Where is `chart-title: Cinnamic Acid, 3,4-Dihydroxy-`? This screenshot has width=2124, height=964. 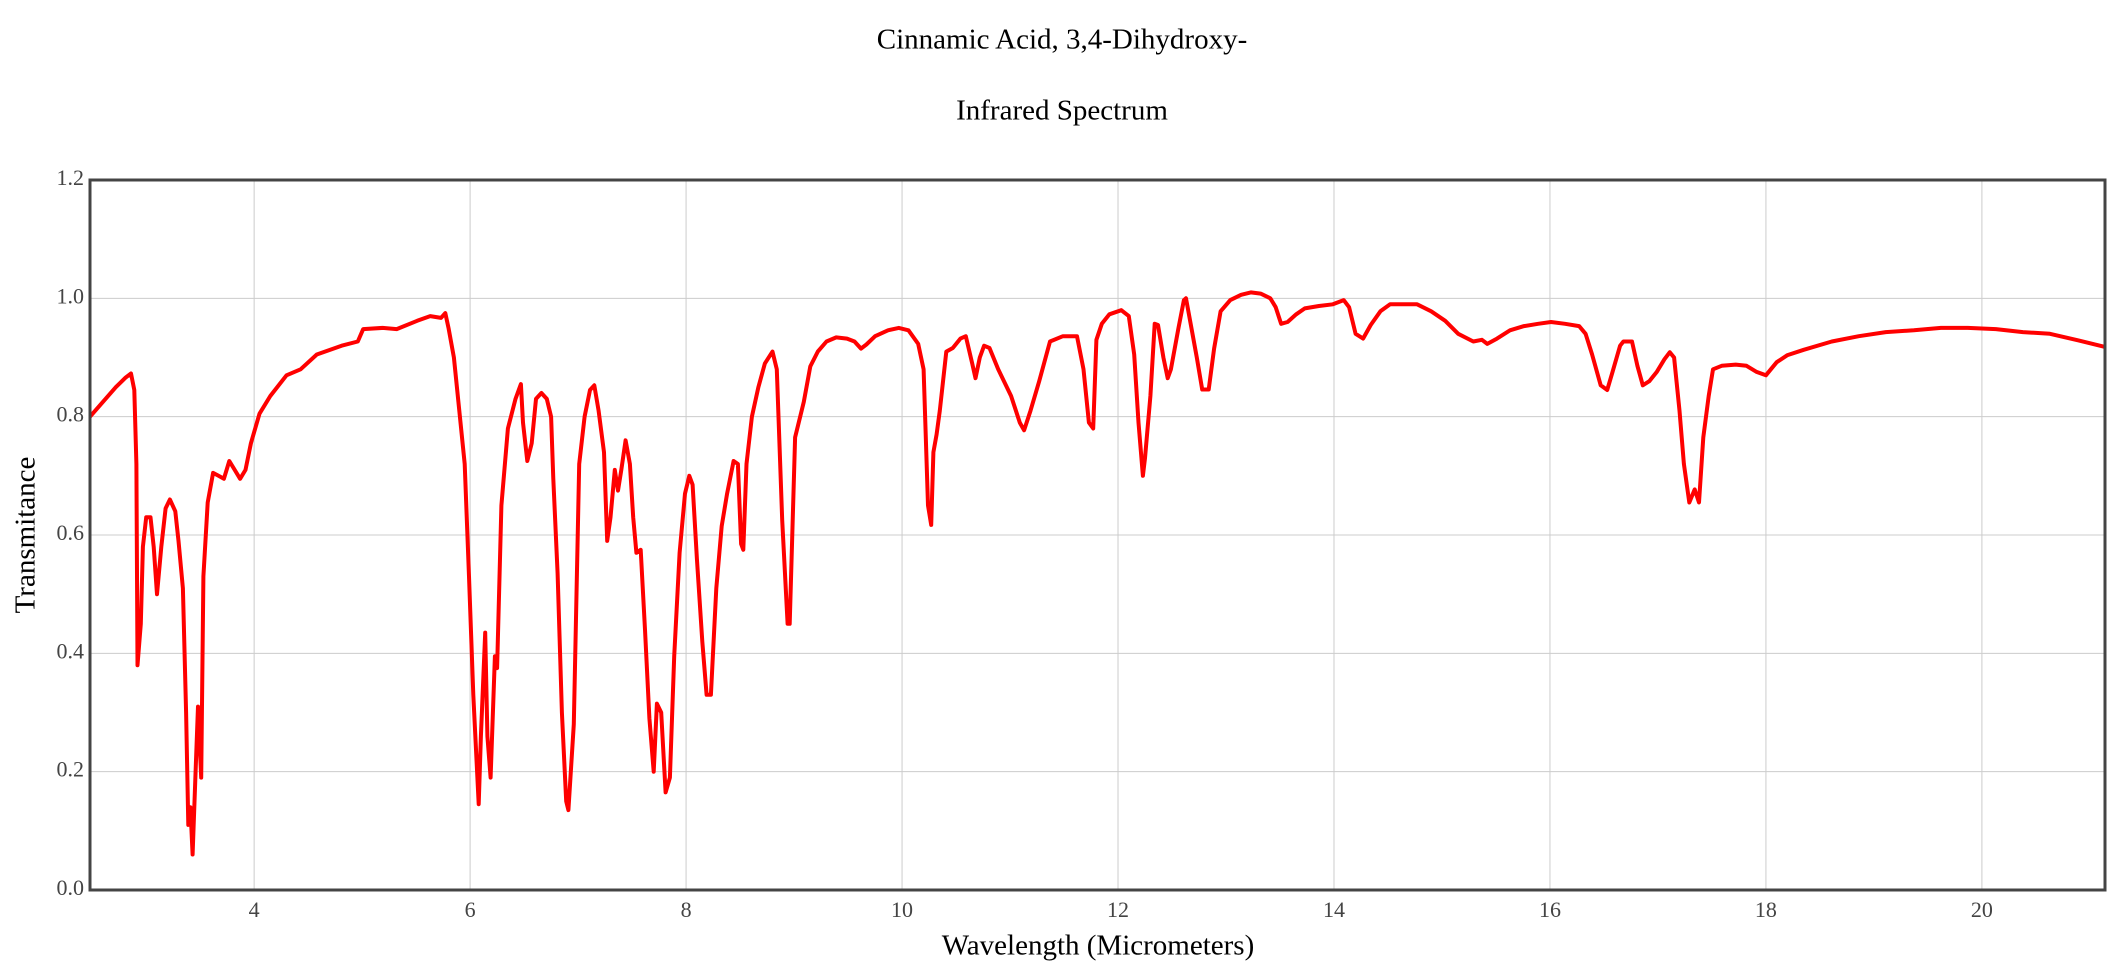 chart-title: Cinnamic Acid, 3,4-Dihydroxy- is located at coordinates (1062, 40).